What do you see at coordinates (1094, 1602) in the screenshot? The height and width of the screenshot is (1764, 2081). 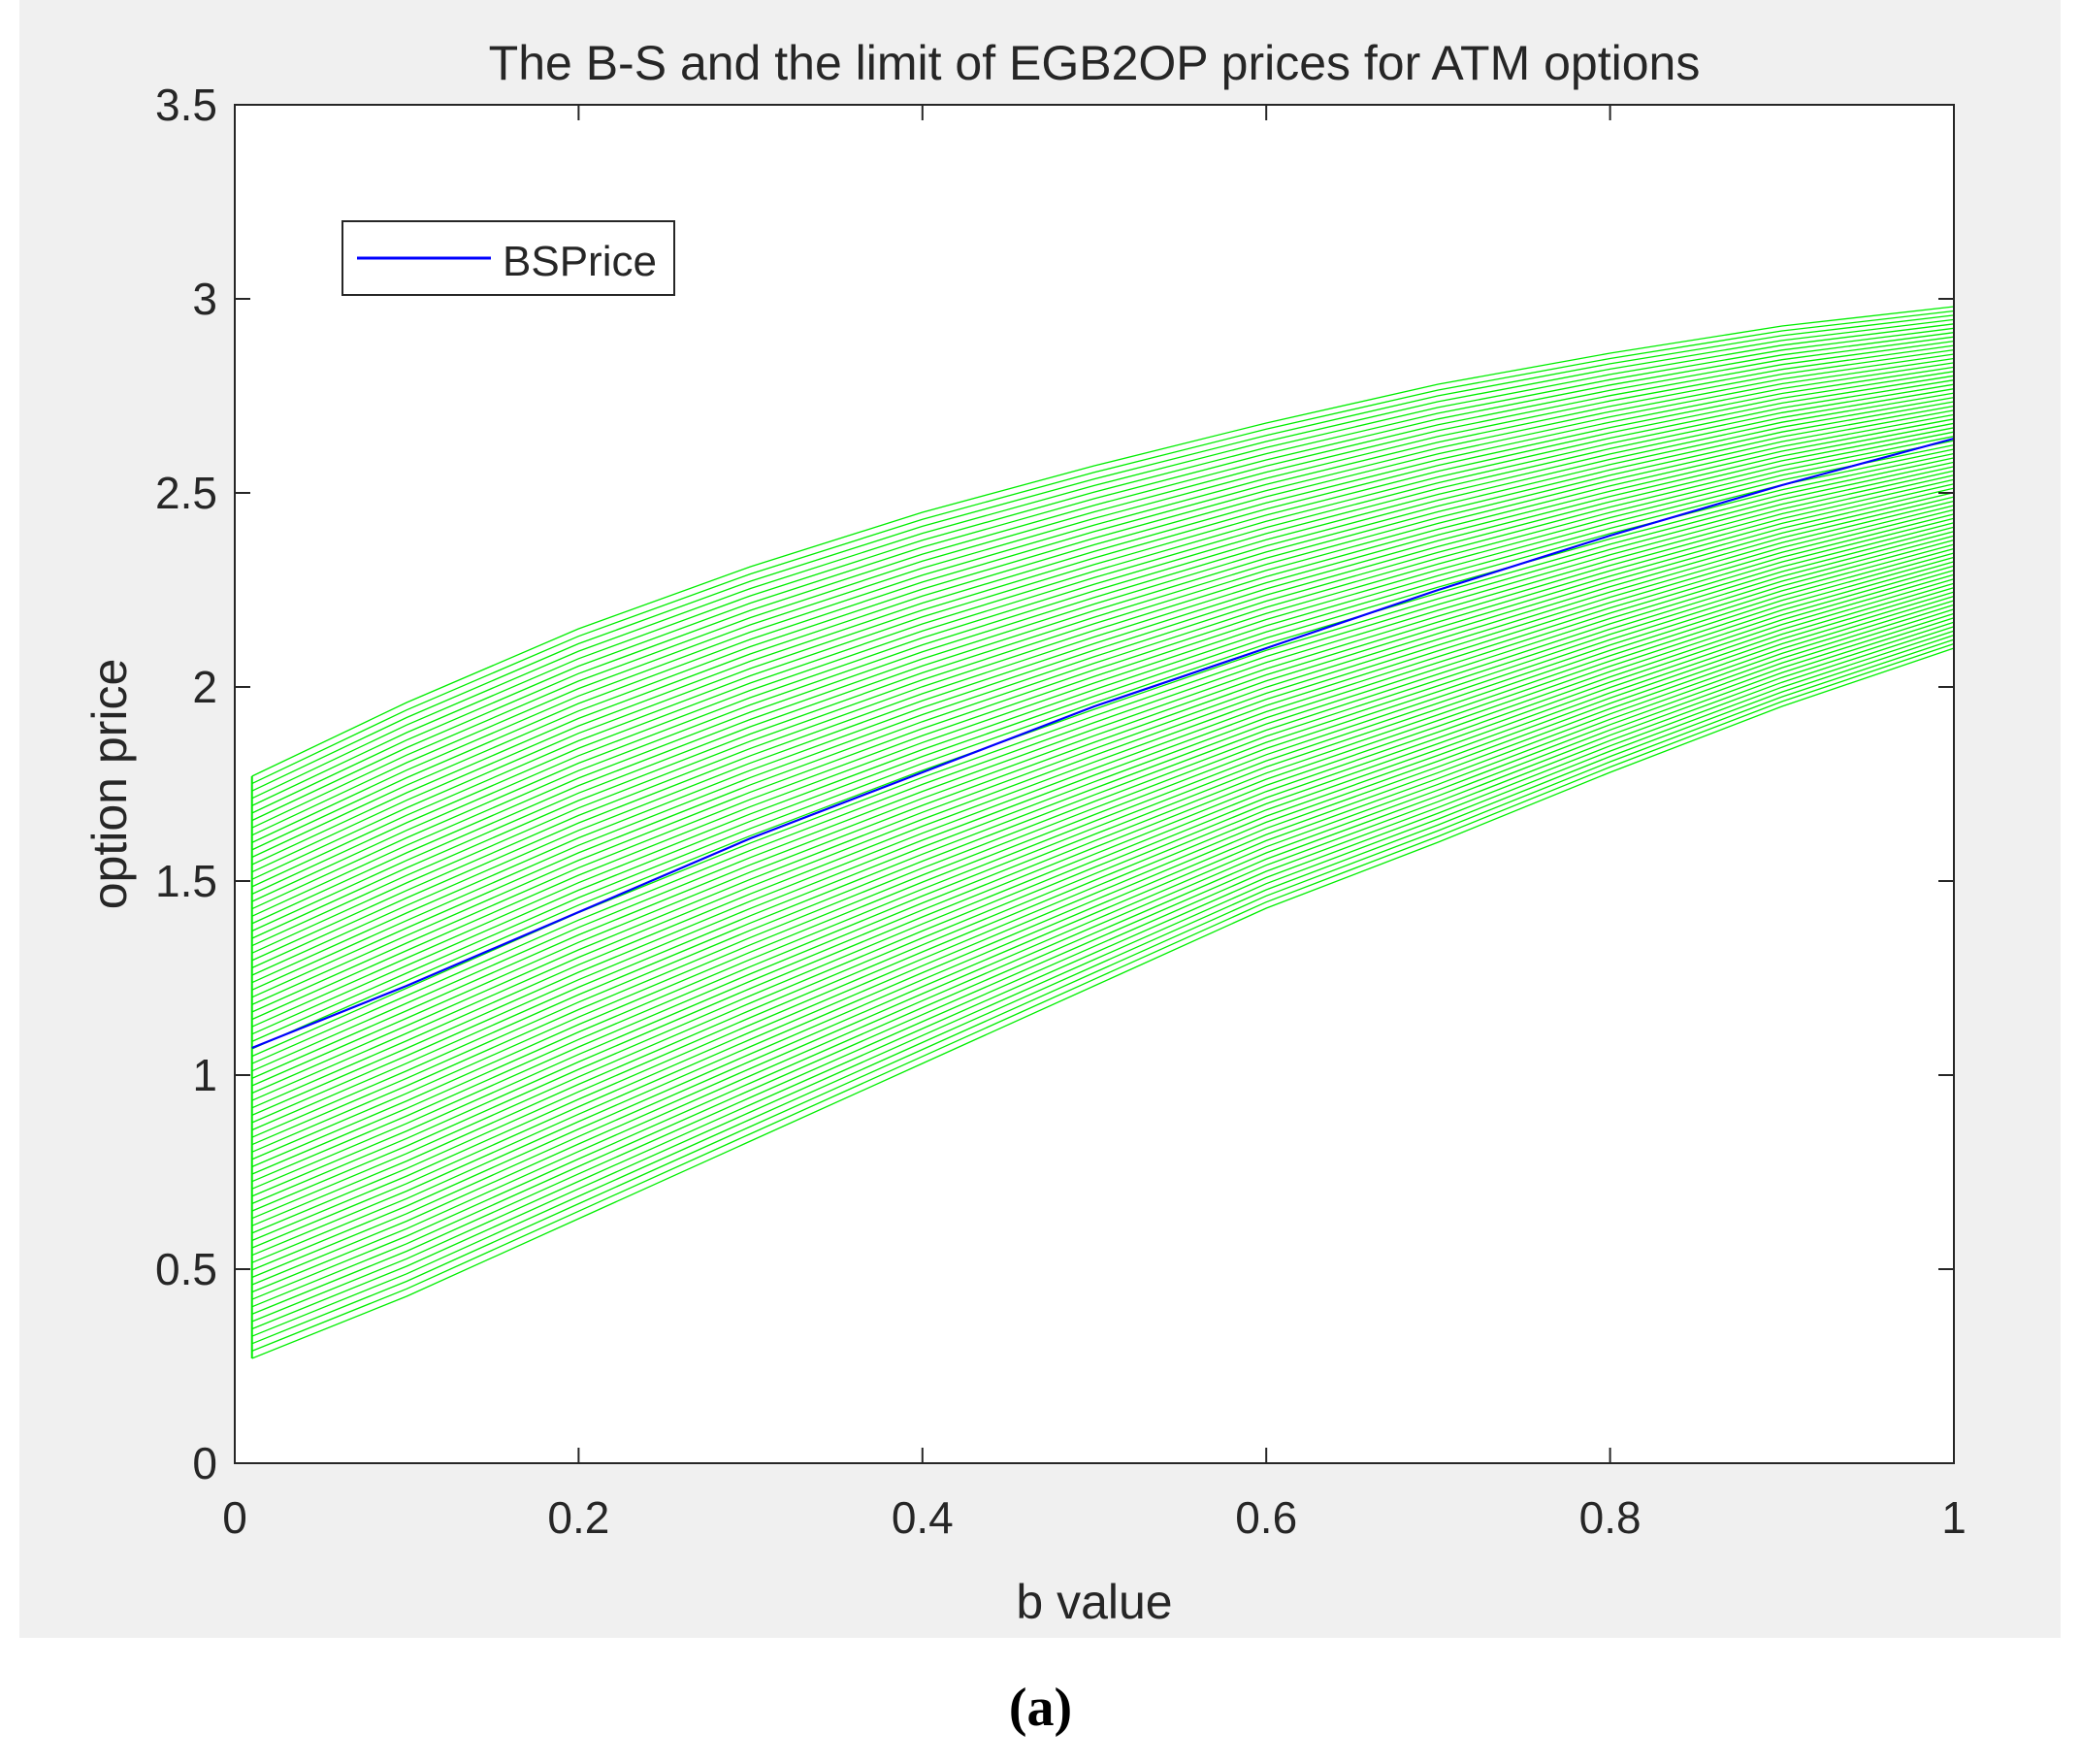 I see `x-axis-label: b value` at bounding box center [1094, 1602].